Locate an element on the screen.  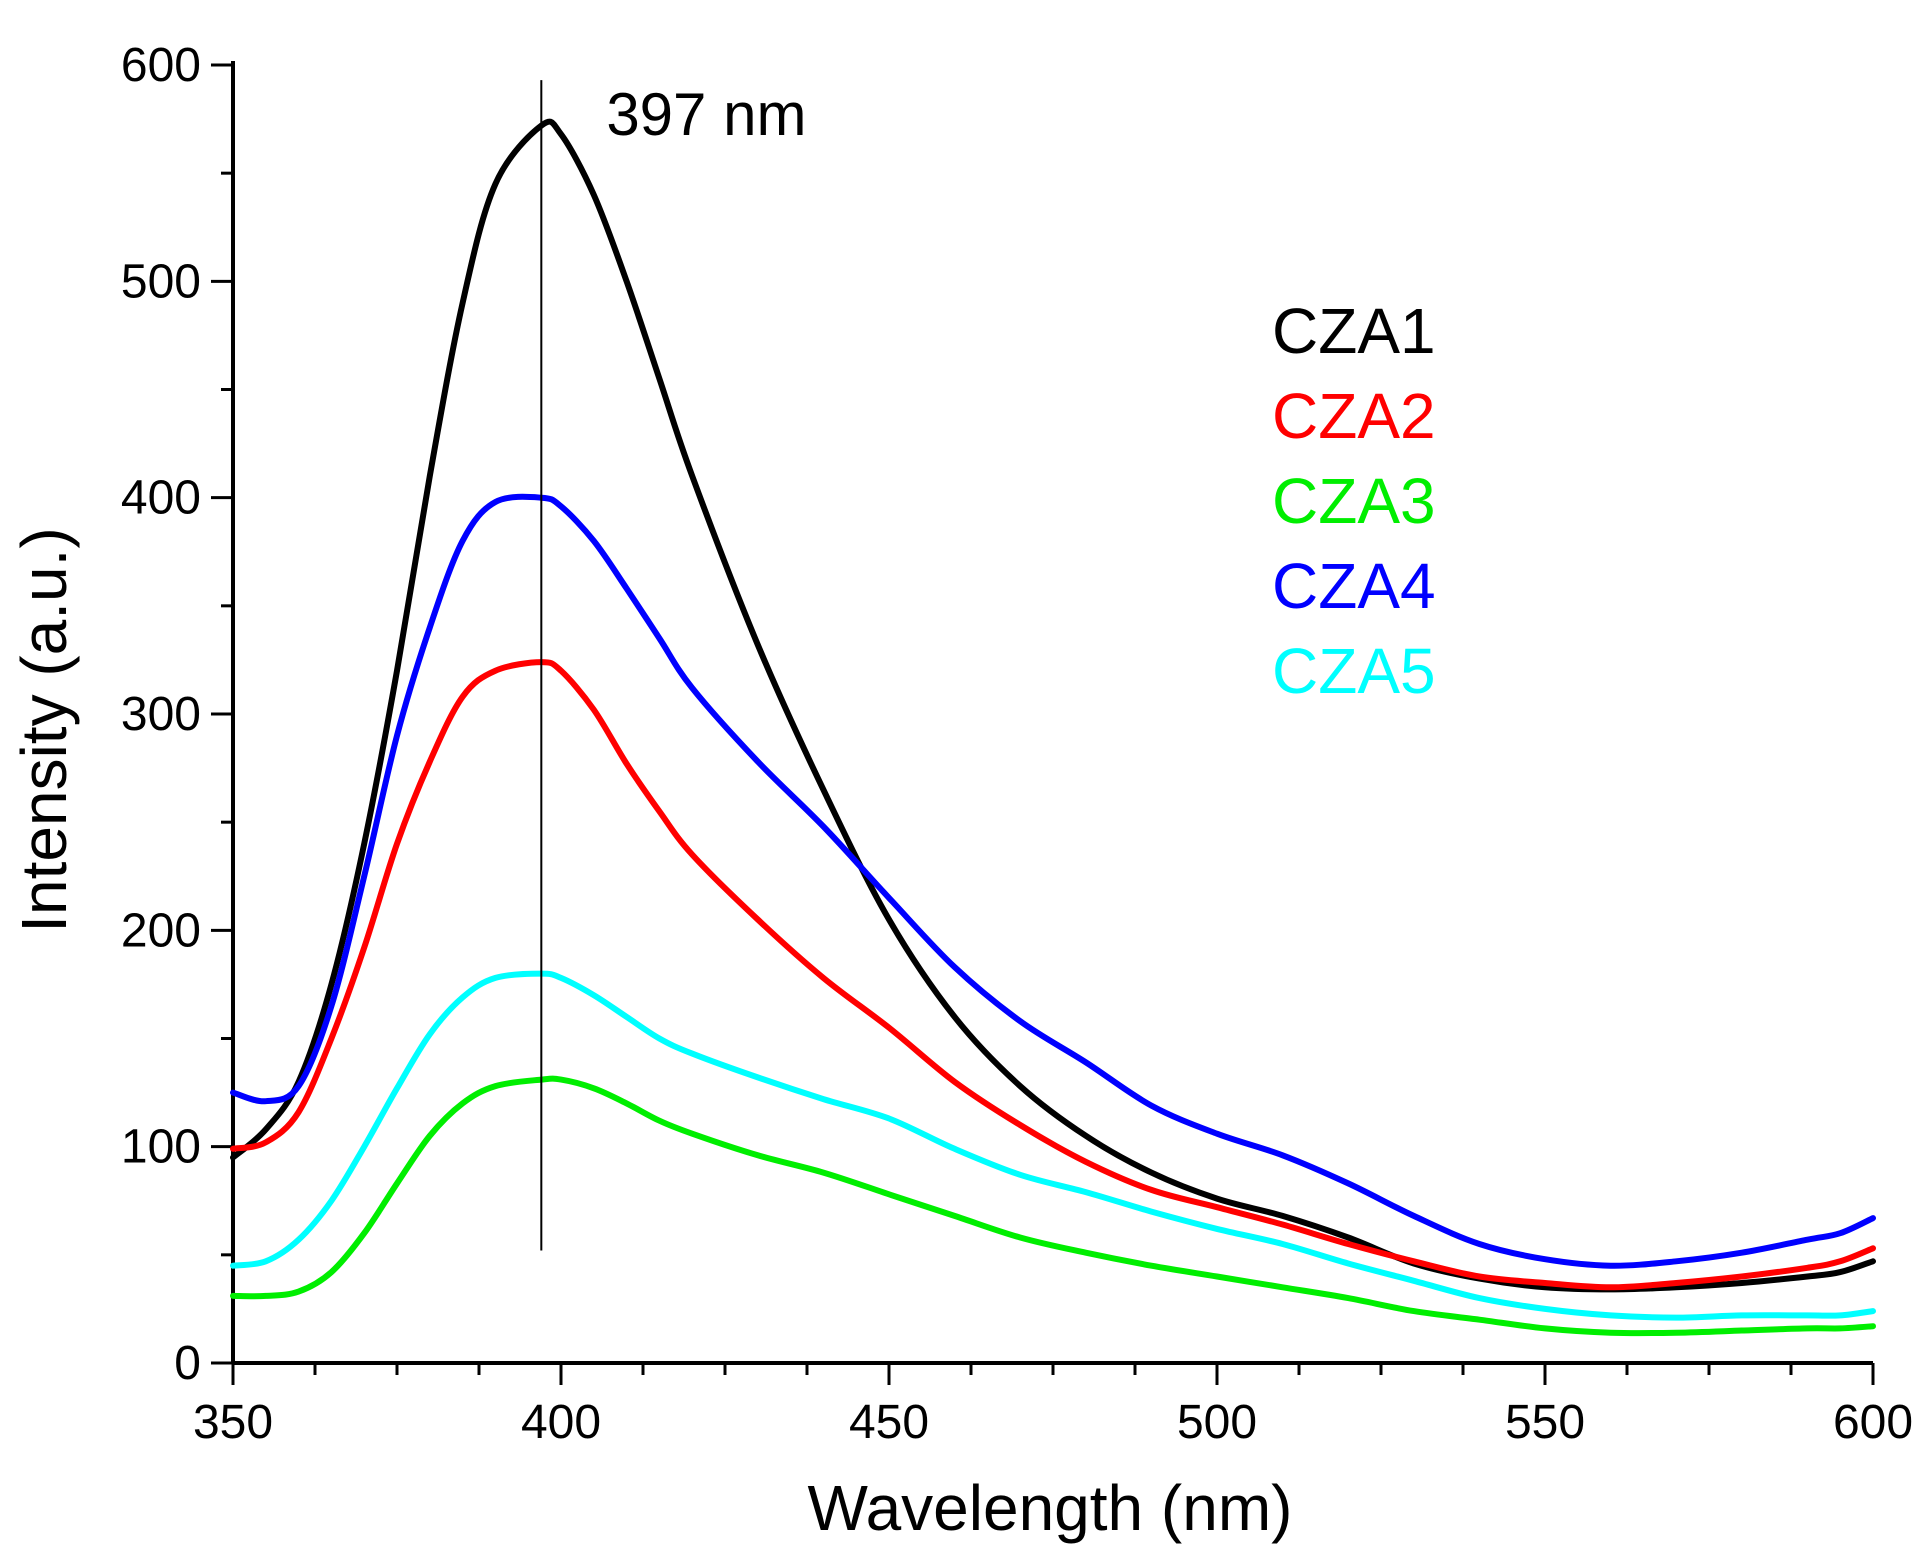
y-tick-label: 300 is located at coordinates (161, 714).